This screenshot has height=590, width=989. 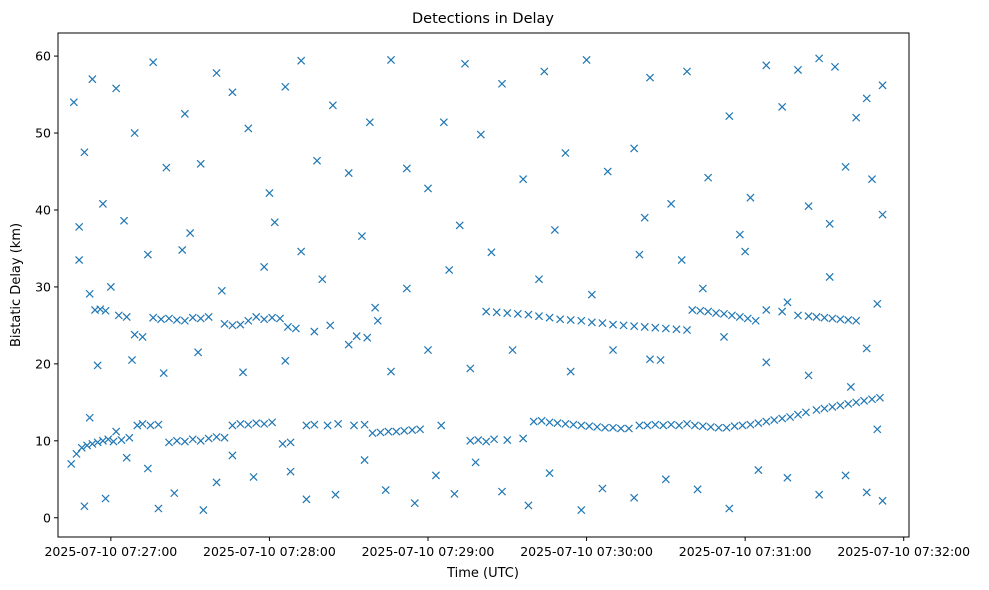 I want to click on x-axis-label: Time (UTC), so click(x=482, y=573).